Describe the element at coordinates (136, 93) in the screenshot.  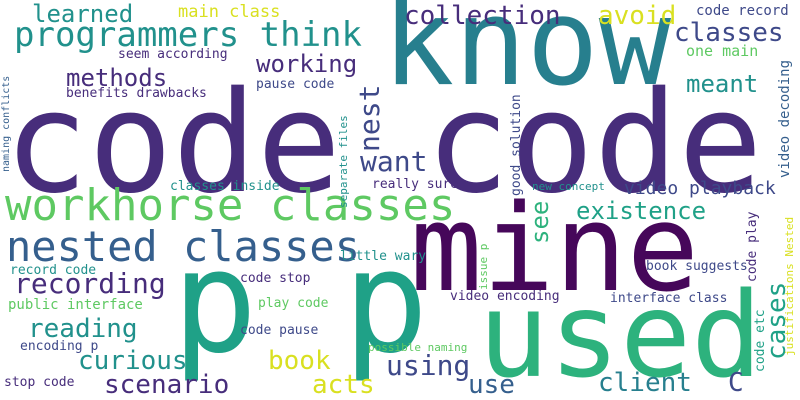
I see `word-benefits-drawbacks: benefits drawbacks` at that location.